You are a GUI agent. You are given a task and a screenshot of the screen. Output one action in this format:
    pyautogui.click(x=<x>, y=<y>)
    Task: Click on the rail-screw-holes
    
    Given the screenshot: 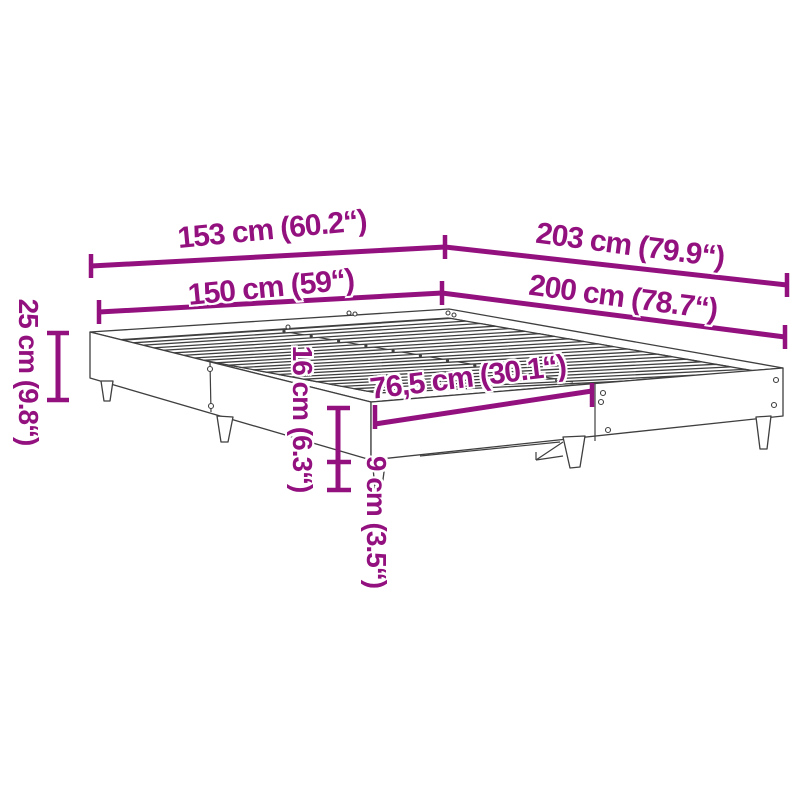 What is the action you would take?
    pyautogui.click(x=371, y=320)
    